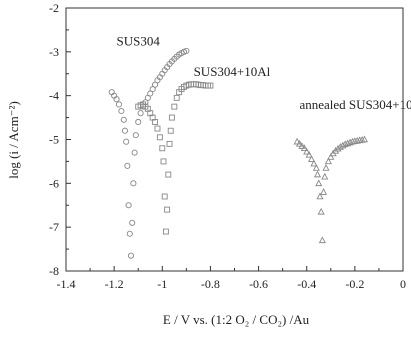 This screenshot has height=338, width=411. I want to click on x-tick-label: -0.6, so click(258, 284).